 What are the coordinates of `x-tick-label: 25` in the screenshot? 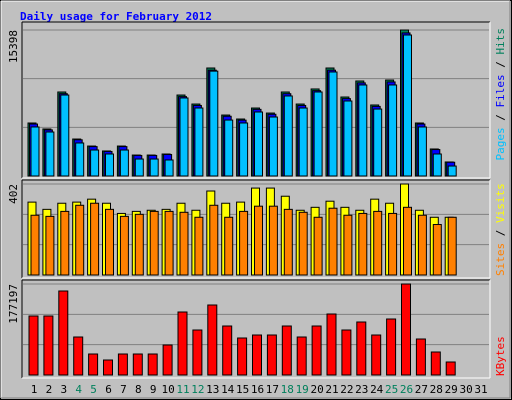 It's located at (391, 389).